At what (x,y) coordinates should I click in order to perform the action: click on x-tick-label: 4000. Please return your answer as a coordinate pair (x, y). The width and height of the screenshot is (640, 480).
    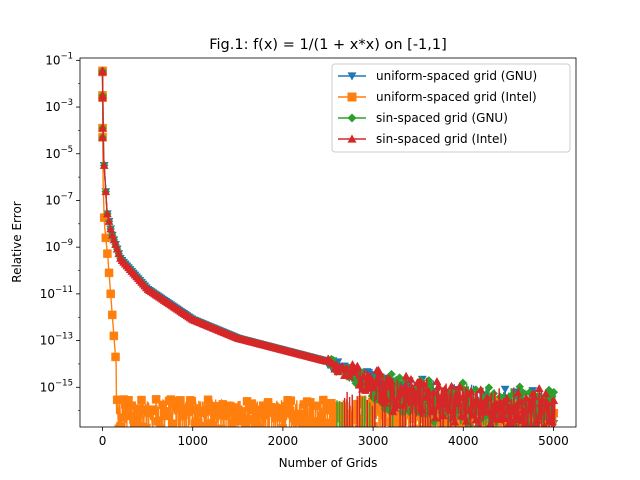
    Looking at the image, I should click on (463, 441).